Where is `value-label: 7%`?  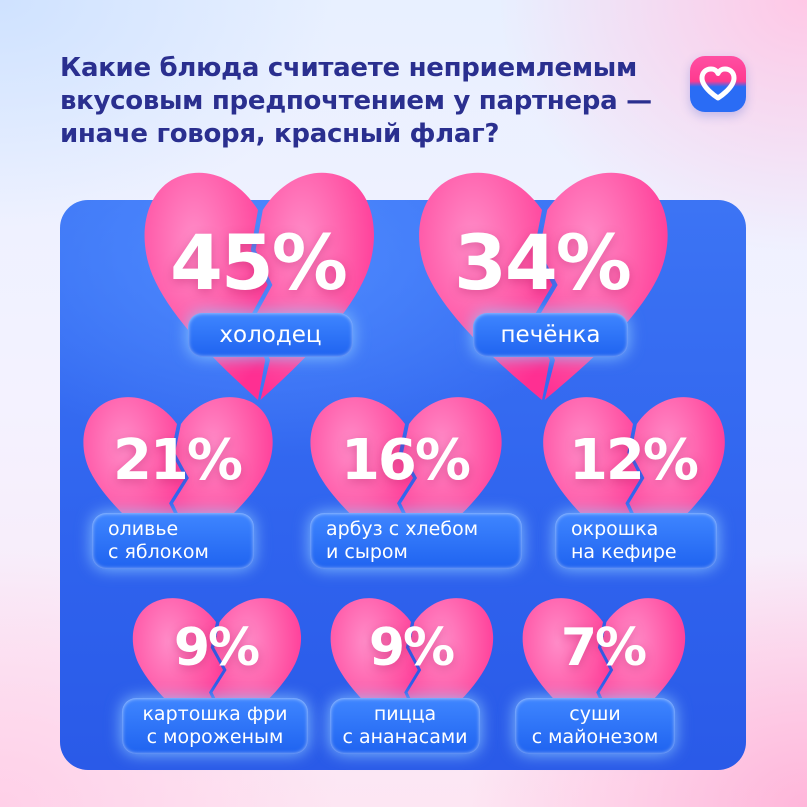
value-label: 7% is located at coordinates (603, 648).